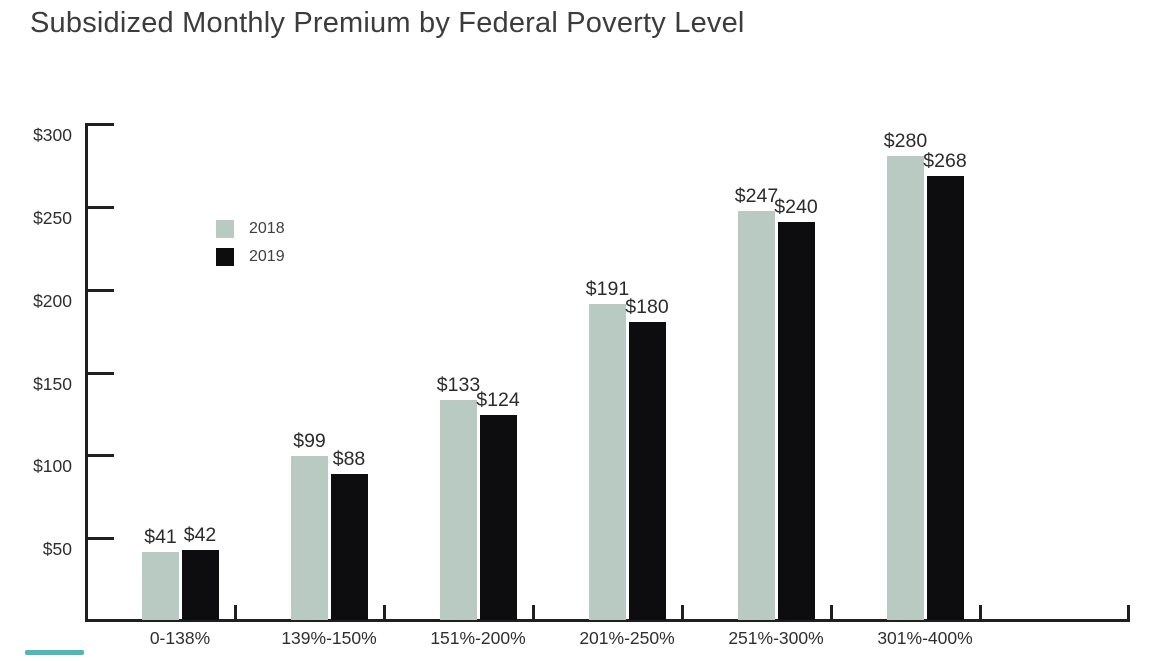  What do you see at coordinates (796, 207) in the screenshot?
I see `bar-value-label-2019-4: $240` at bounding box center [796, 207].